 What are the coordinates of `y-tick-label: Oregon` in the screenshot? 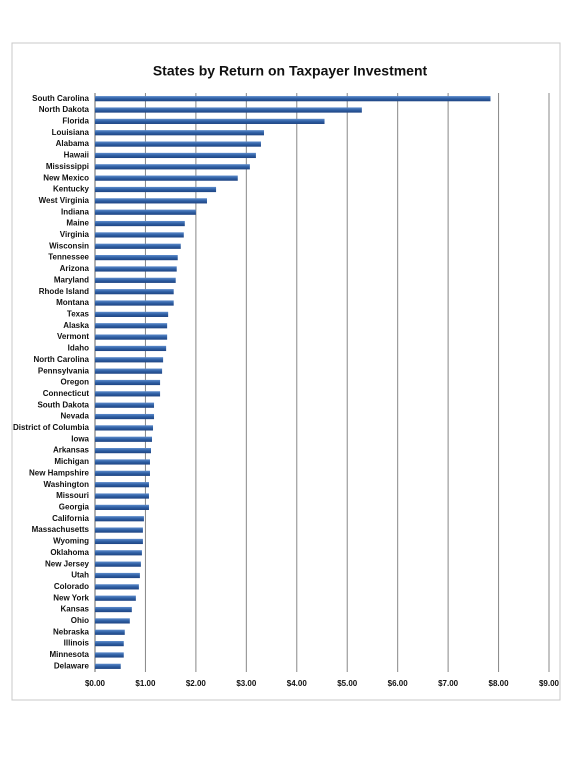 It's located at (75, 382).